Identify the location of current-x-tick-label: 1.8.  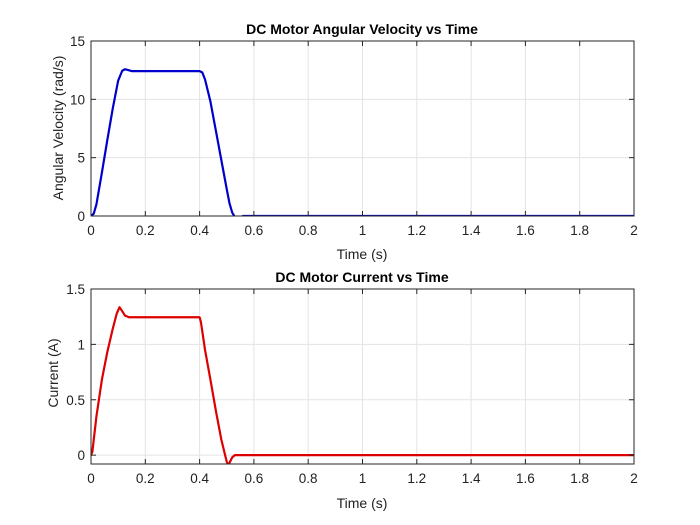
(579, 478).